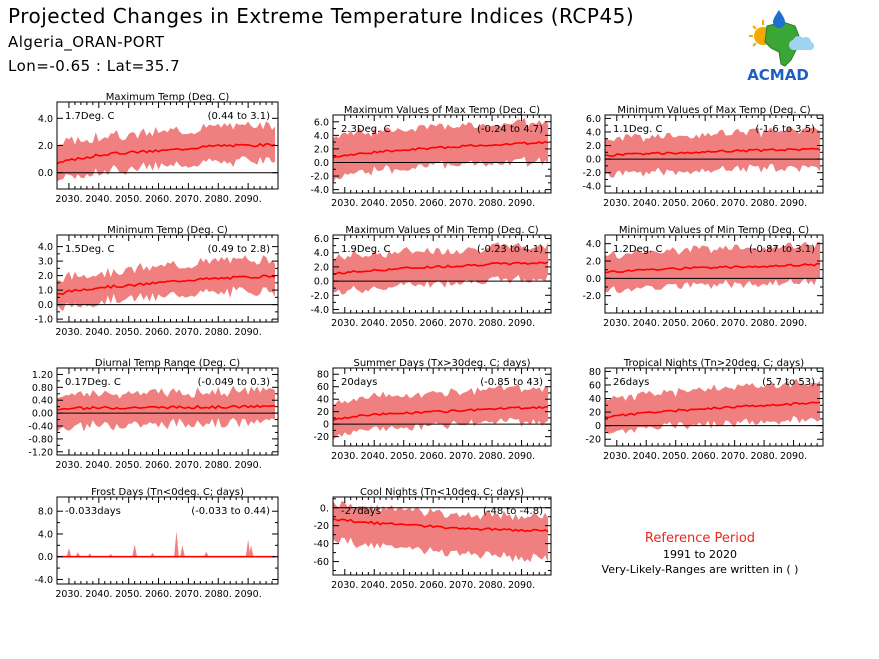 The height and width of the screenshot is (659, 879). What do you see at coordinates (700, 554) in the screenshot?
I see `reference-period-years: 1991 to 2020` at bounding box center [700, 554].